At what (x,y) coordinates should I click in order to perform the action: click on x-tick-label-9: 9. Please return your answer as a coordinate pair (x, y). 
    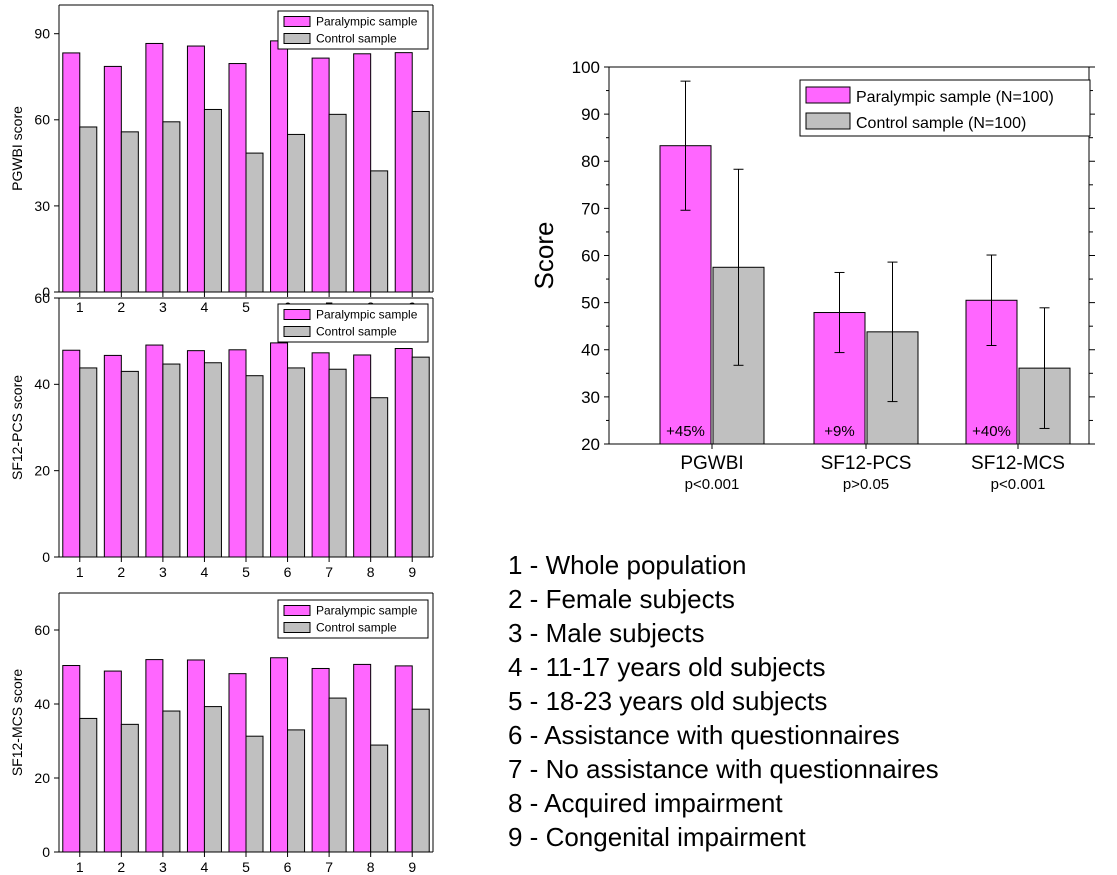
    Looking at the image, I should click on (412, 572).